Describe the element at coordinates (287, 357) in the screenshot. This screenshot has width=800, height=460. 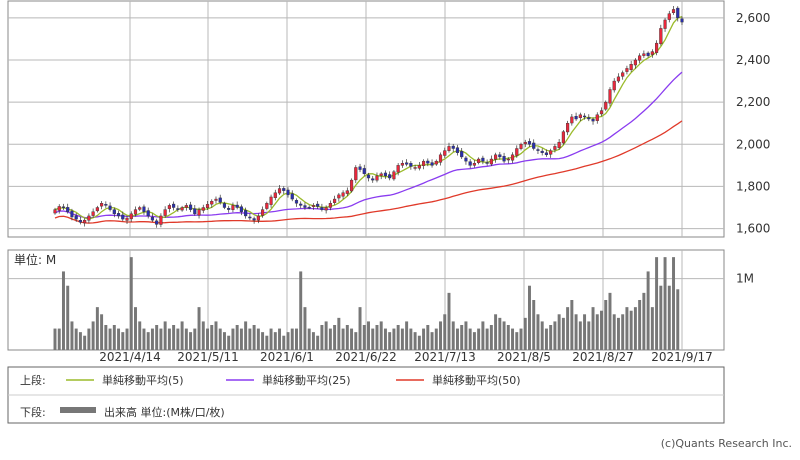
I see `date-tick-label: 2021/6/1` at that location.